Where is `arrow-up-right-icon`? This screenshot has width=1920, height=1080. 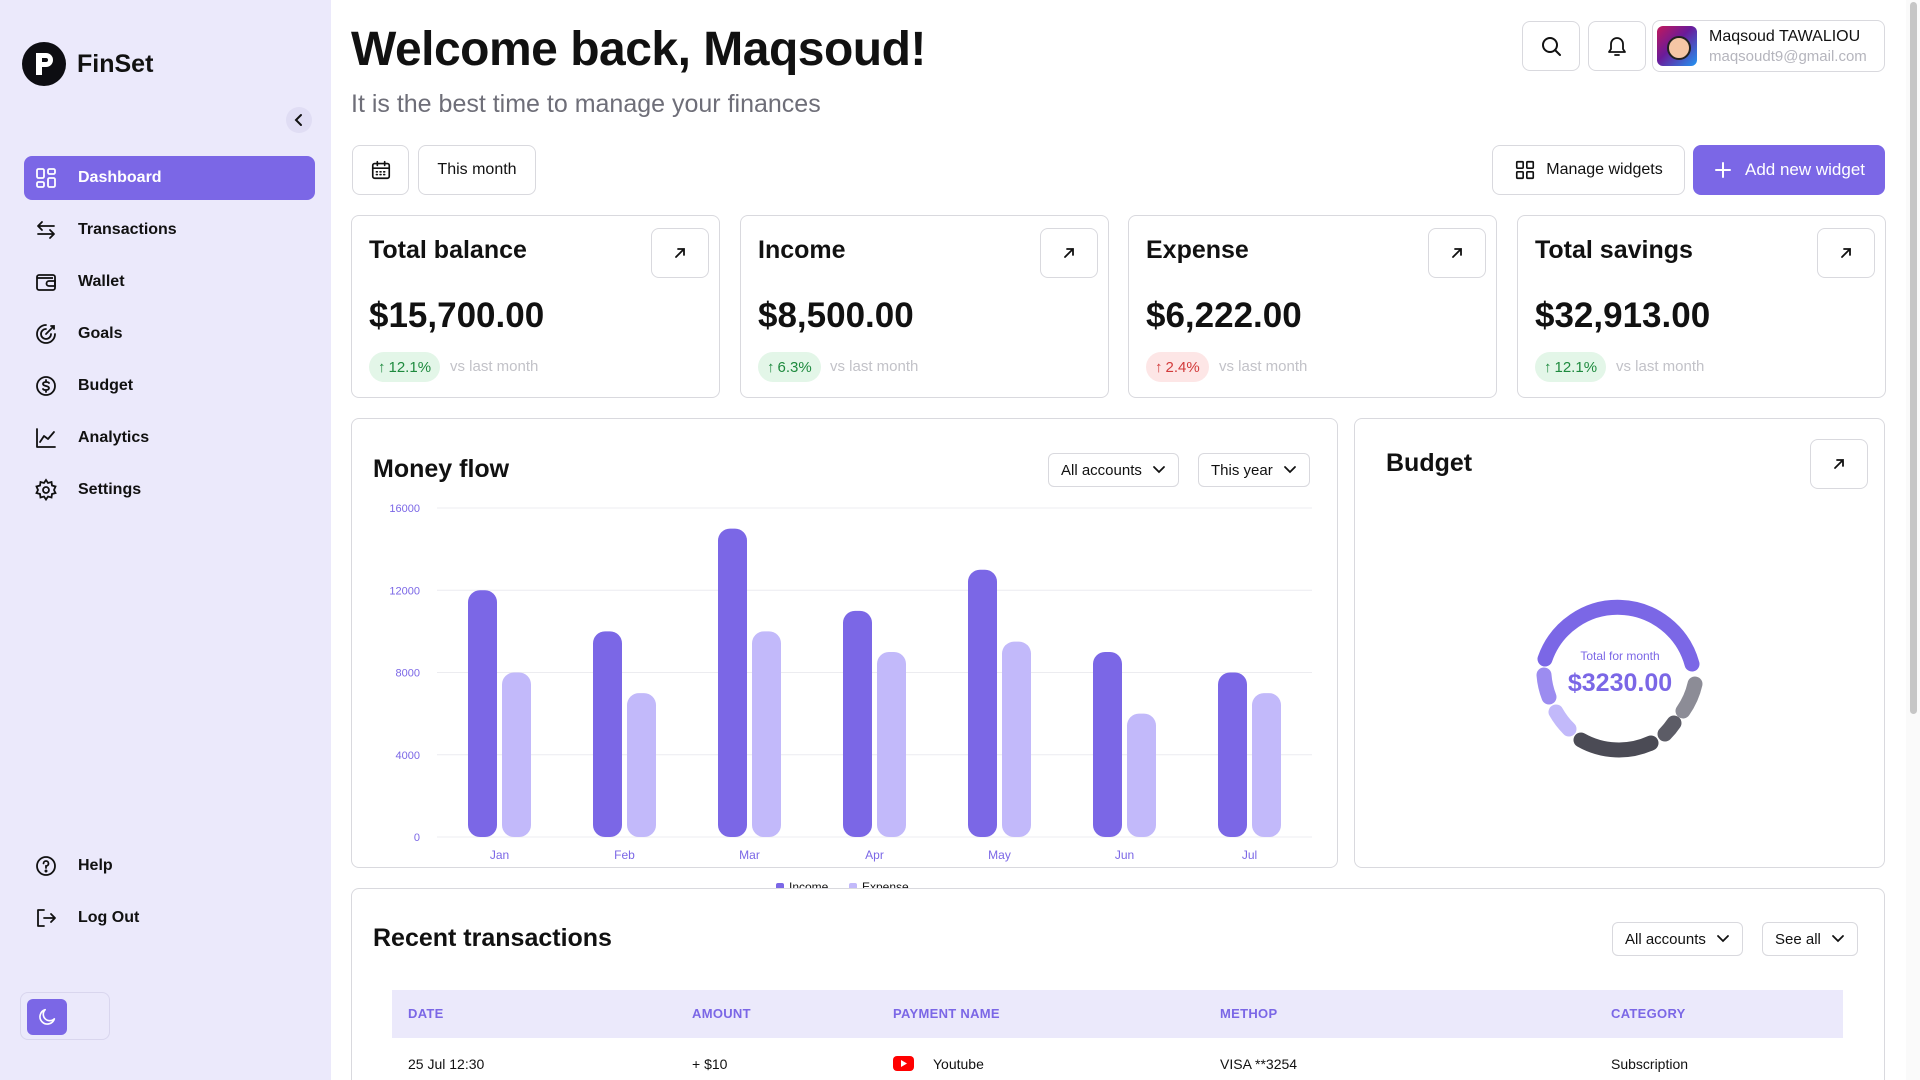 arrow-up-right-icon is located at coordinates (1457, 253).